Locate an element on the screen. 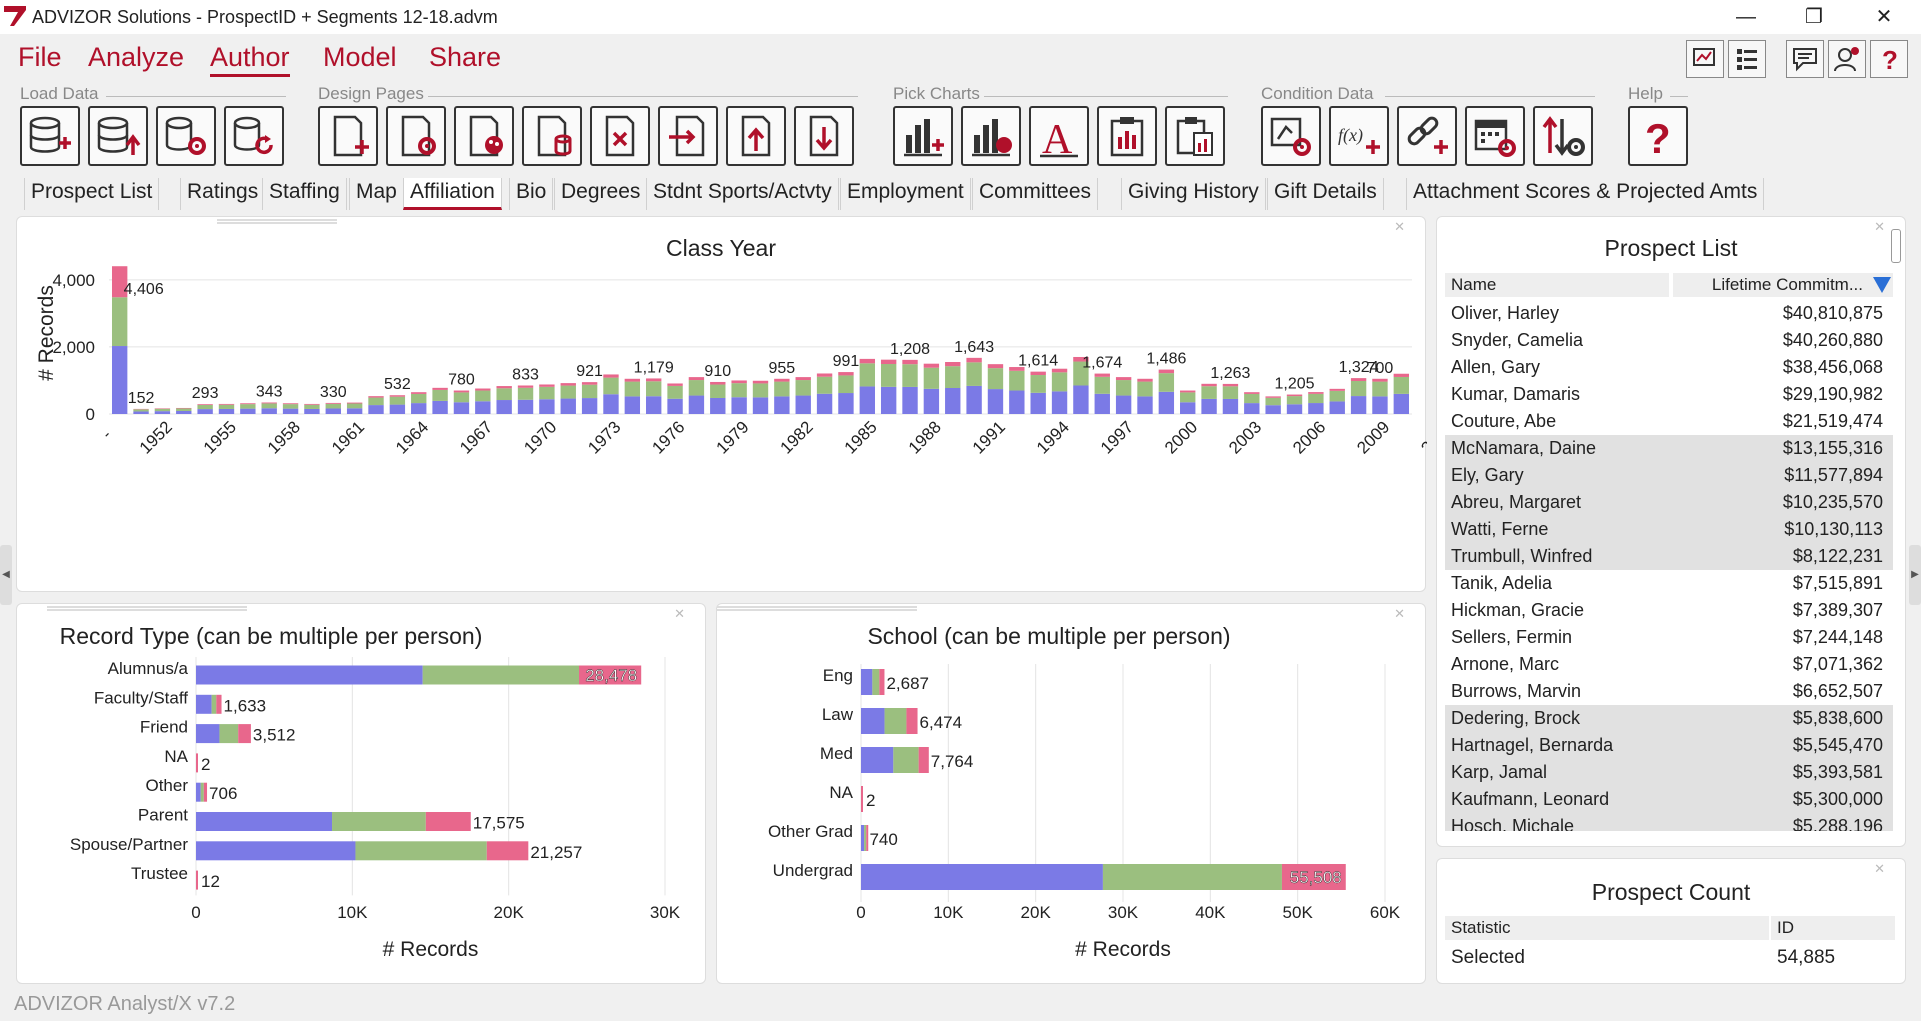 The image size is (1921, 1021). data-filter-settings-button is located at coordinates (1291, 136).